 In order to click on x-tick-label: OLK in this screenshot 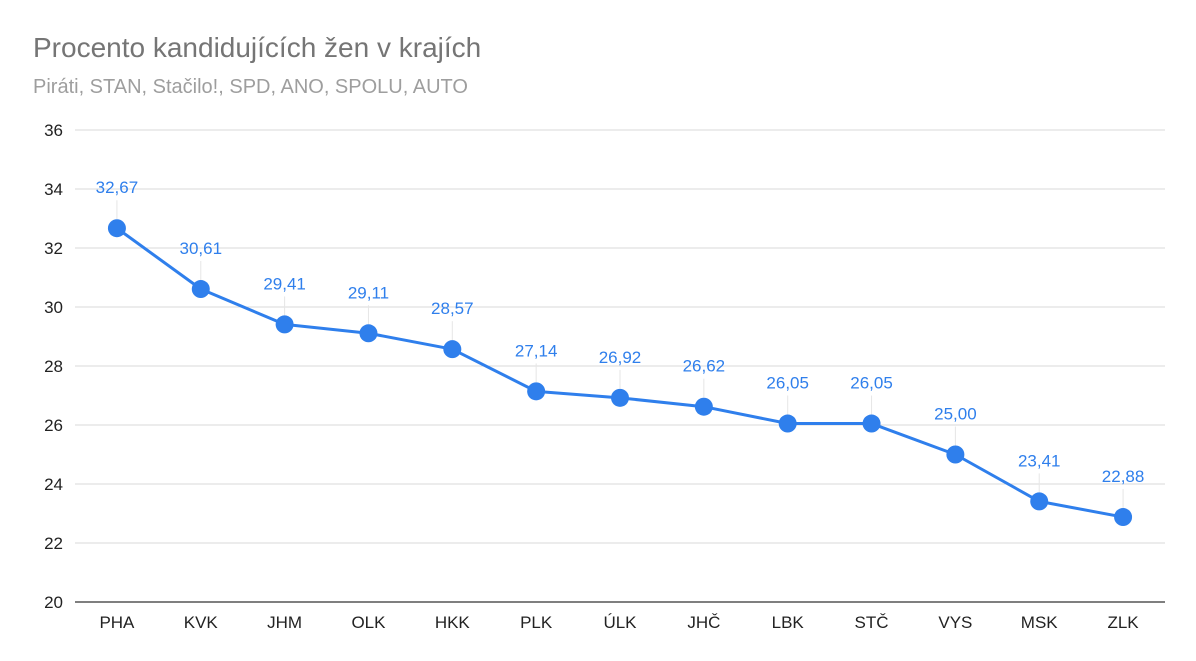, I will do `click(368, 622)`.